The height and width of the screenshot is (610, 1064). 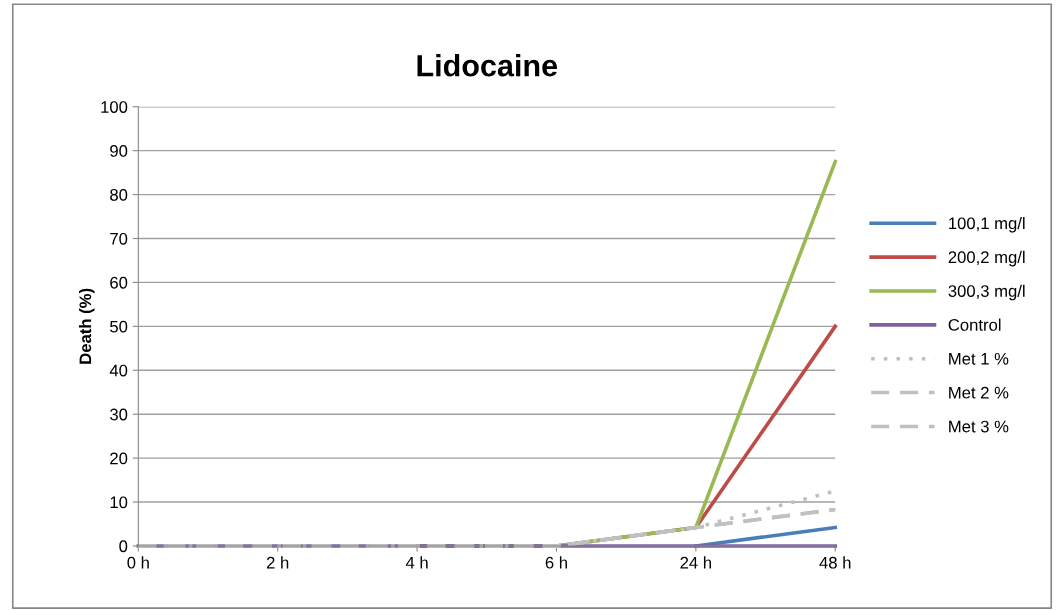 What do you see at coordinates (119, 414) in the screenshot?
I see `y-tick-label: 30` at bounding box center [119, 414].